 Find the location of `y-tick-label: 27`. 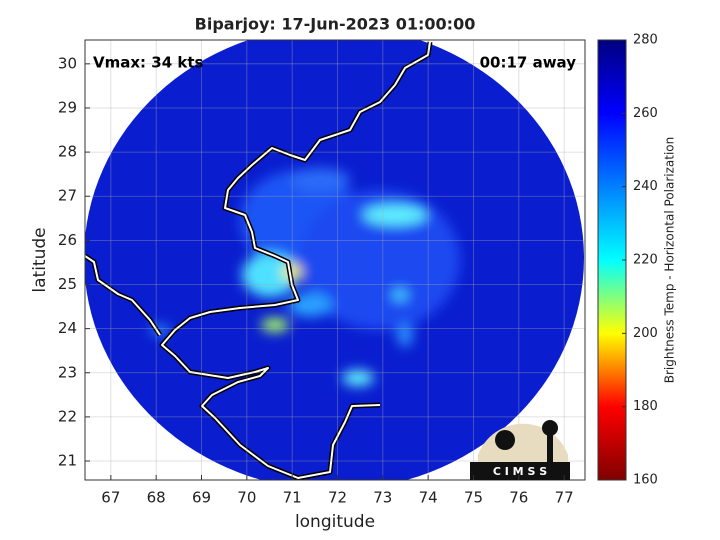

y-tick-label: 27 is located at coordinates (67, 196).